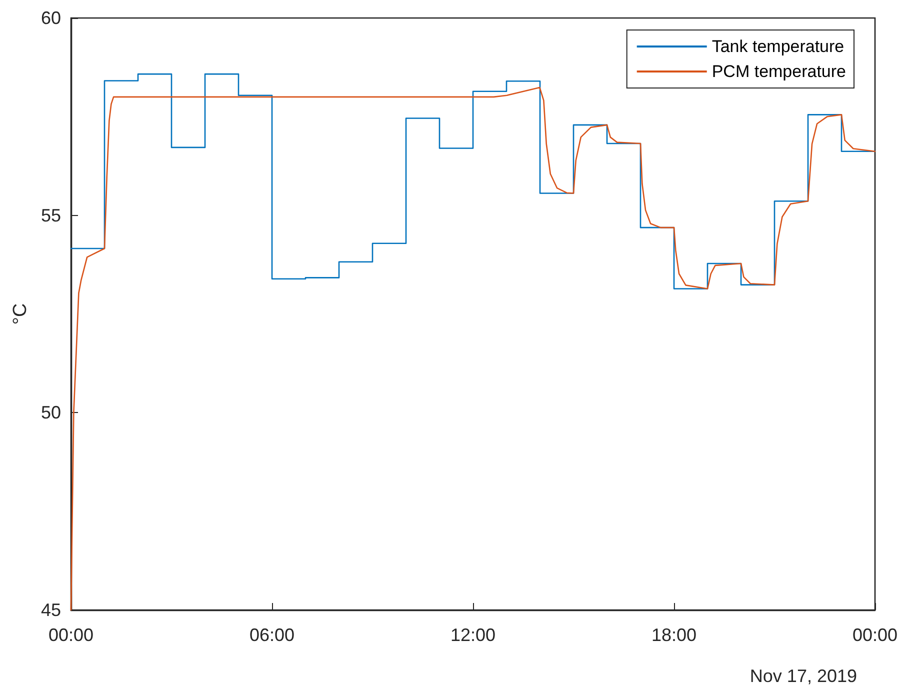 The image size is (909, 688). I want to click on x-tick-label: 18:00, so click(674, 635).